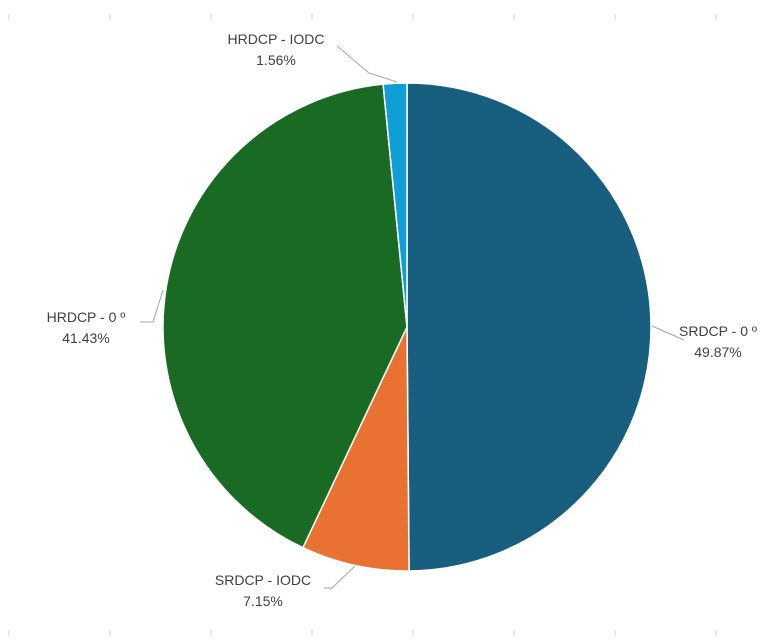  Describe the element at coordinates (263, 601) in the screenshot. I see `data-label-value-1: 7.15%` at that location.